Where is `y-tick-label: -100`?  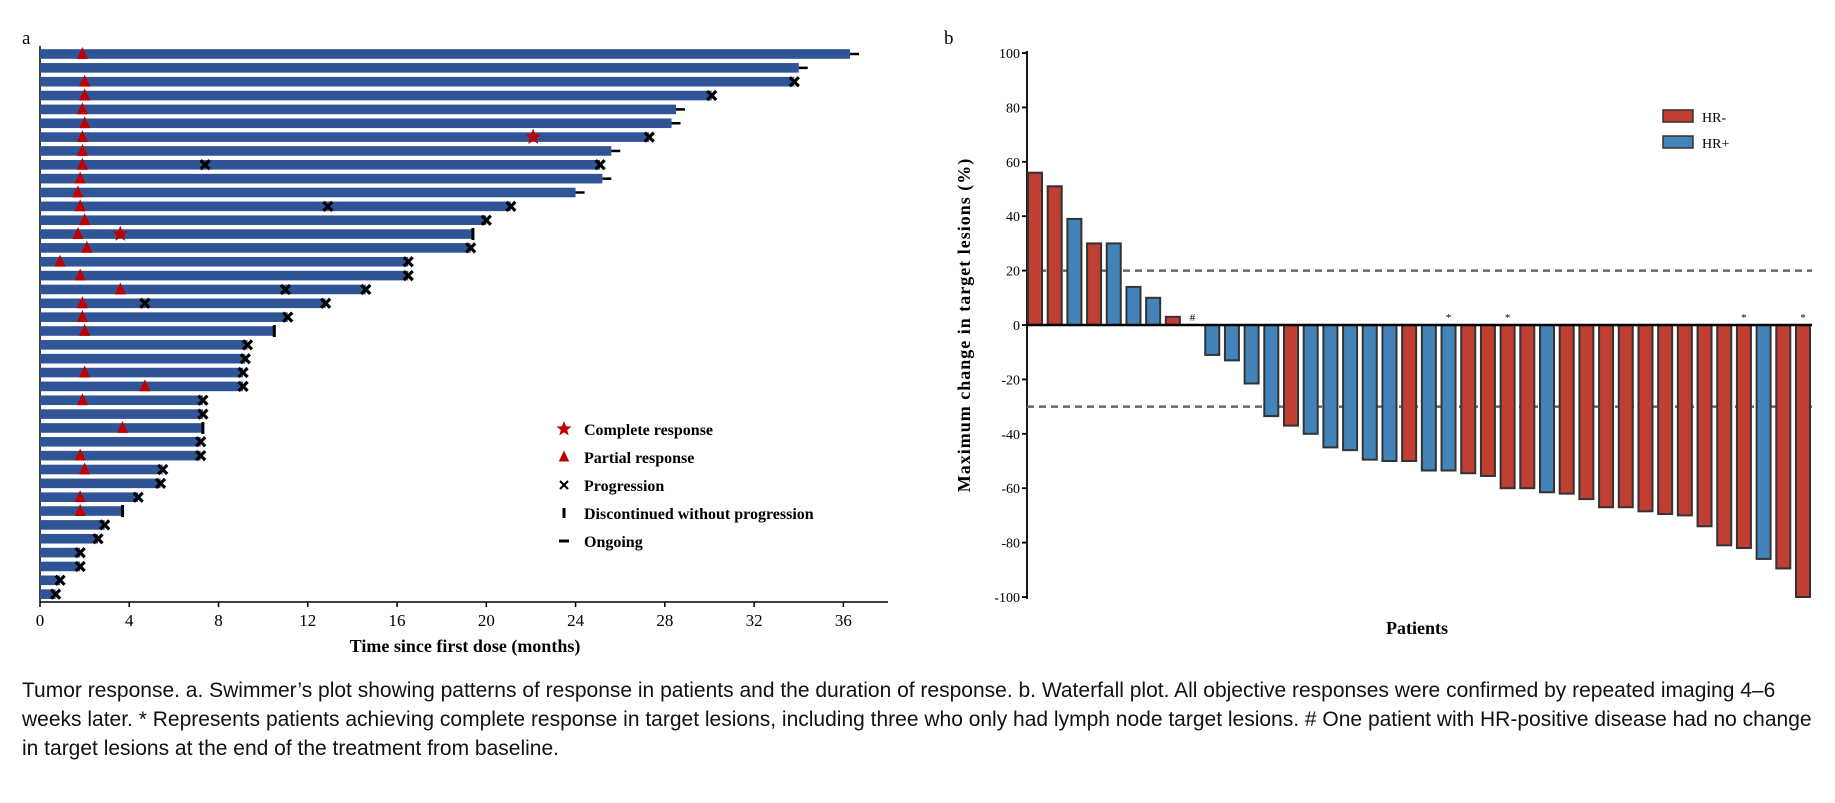
y-tick-label: -100 is located at coordinates (1007, 598).